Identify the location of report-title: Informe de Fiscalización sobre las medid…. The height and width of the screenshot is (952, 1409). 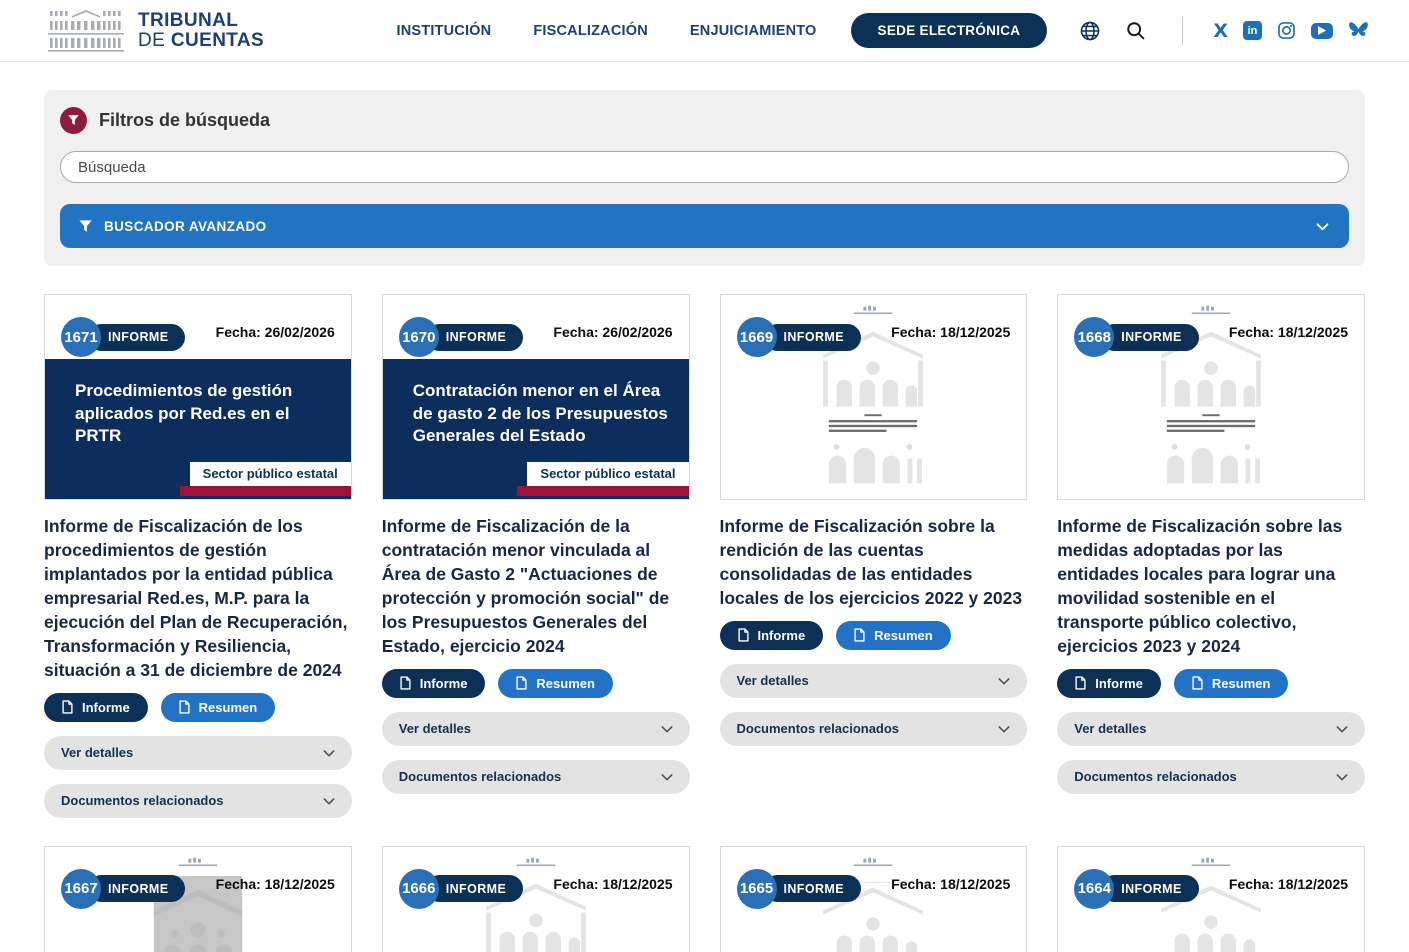
(1200, 586).